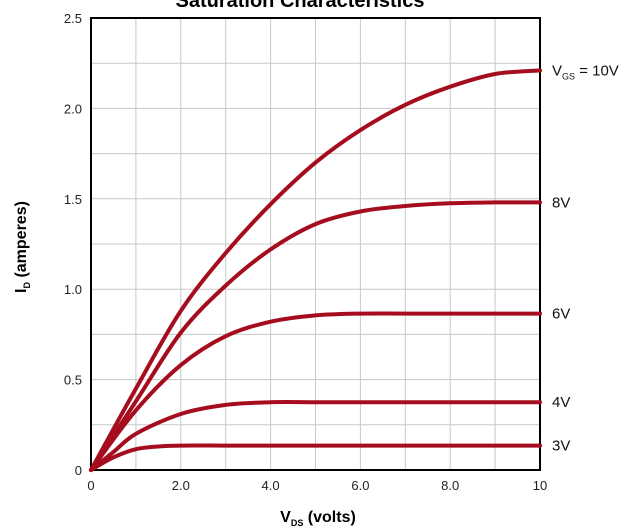  What do you see at coordinates (561, 446) in the screenshot?
I see `curve-label: 3V` at bounding box center [561, 446].